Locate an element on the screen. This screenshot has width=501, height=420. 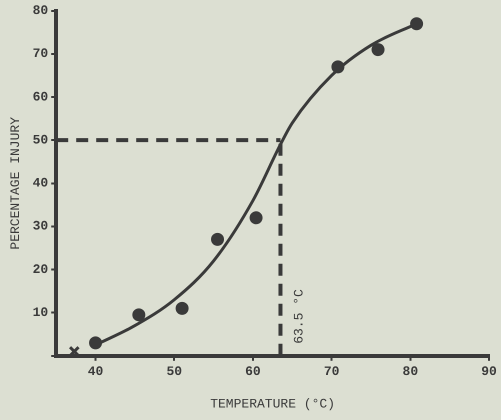
y-tick-label: 20 is located at coordinates (40, 269).